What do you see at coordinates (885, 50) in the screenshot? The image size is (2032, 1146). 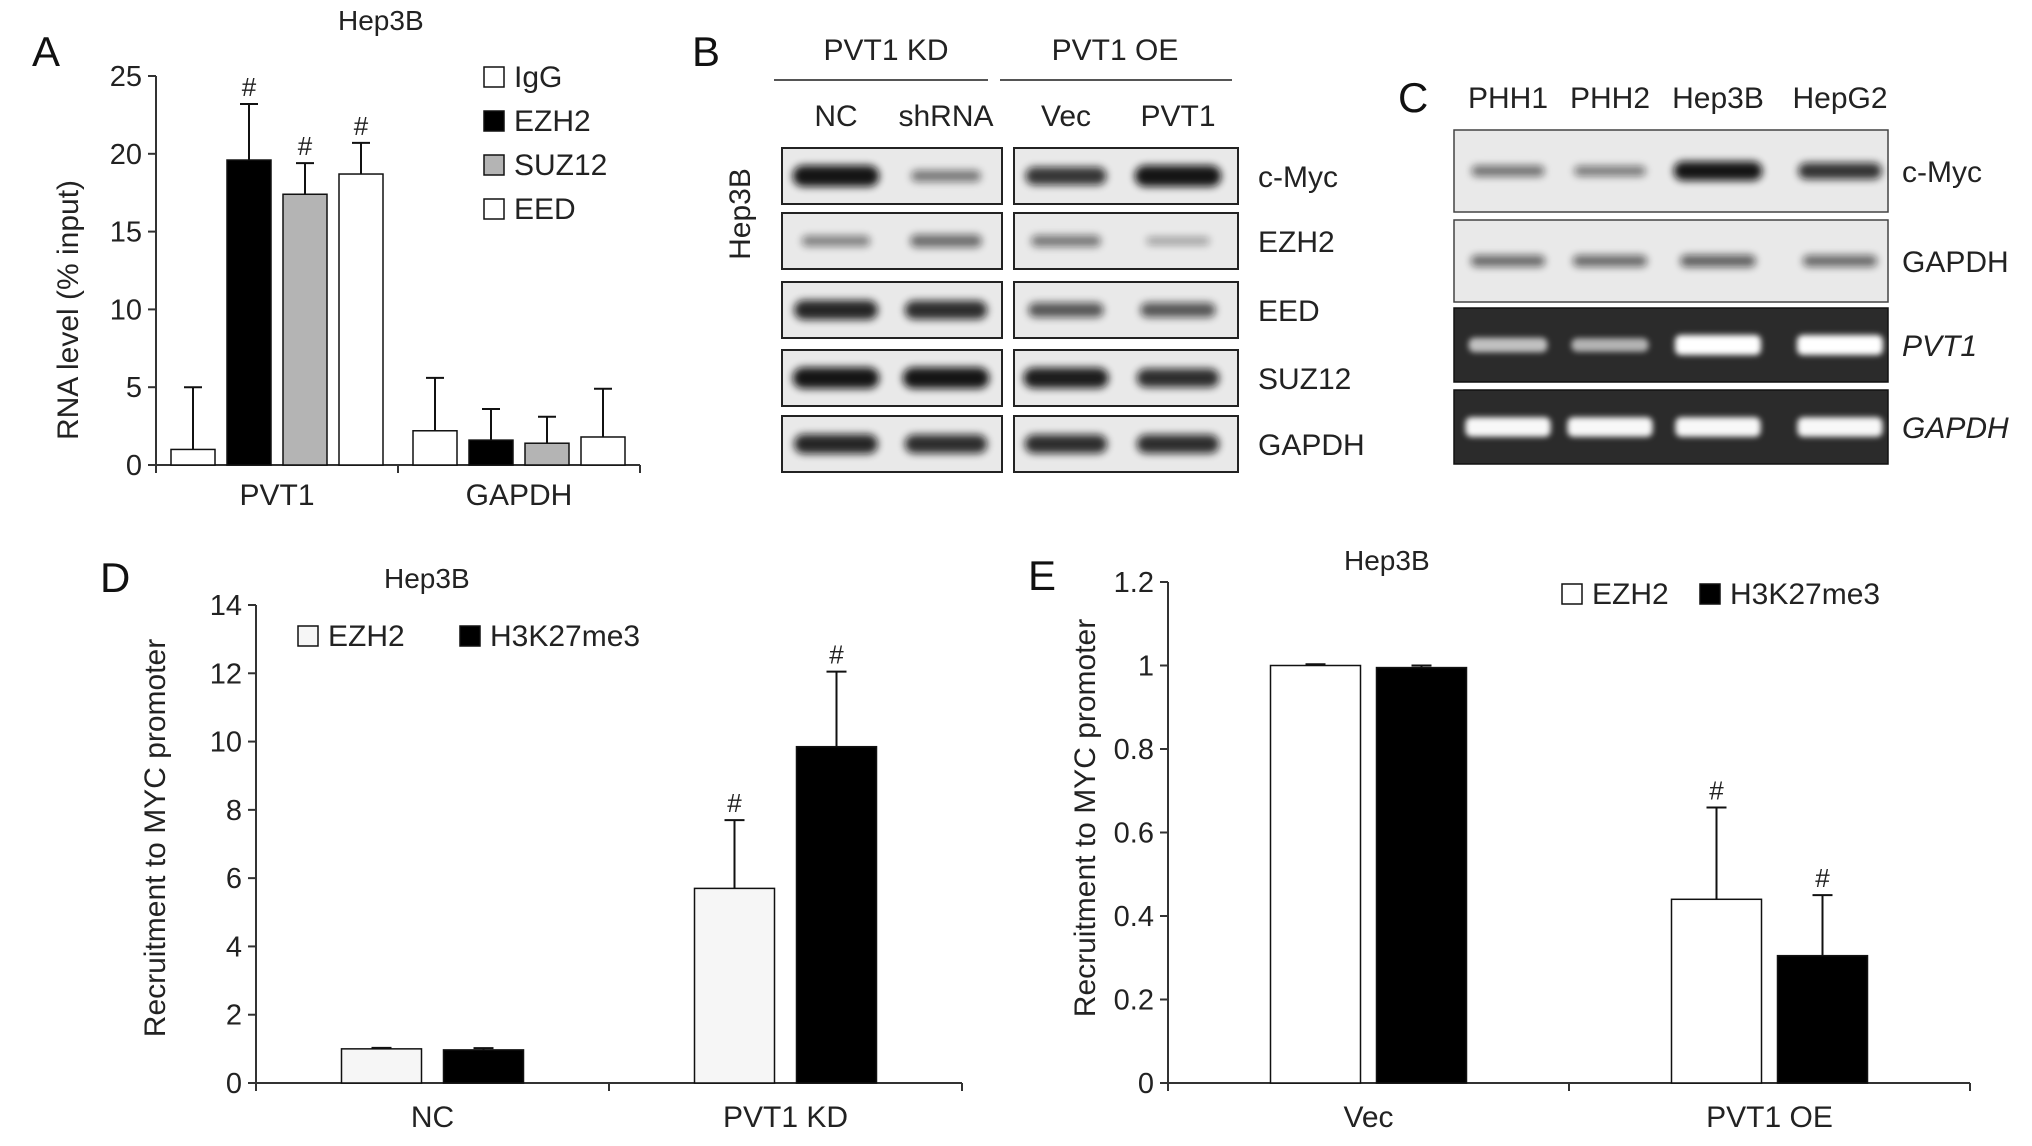 I see `blot-b-group-kd: PVT1 KD` at bounding box center [885, 50].